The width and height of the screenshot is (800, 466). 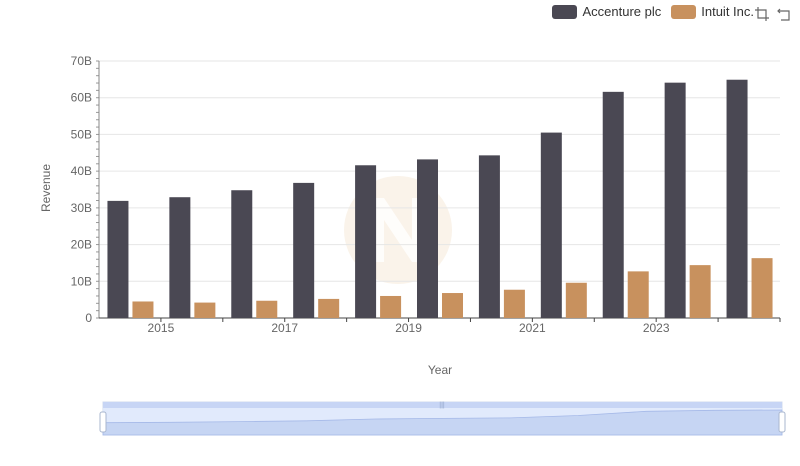 I want to click on chart-legend: Accenture plc Intuit Inc., so click(x=658, y=11).